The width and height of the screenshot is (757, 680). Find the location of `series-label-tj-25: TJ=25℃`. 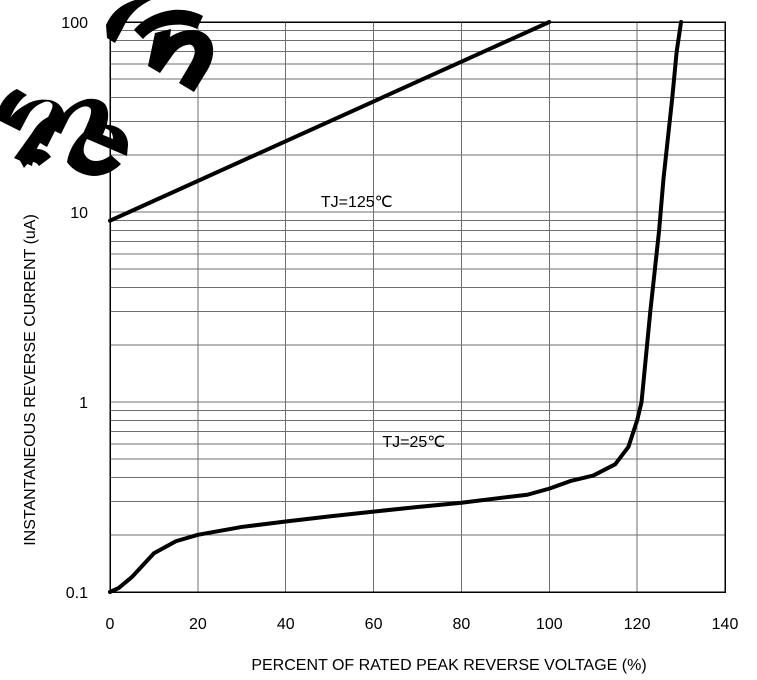

series-label-tj-25: TJ=25℃ is located at coordinates (413, 442).